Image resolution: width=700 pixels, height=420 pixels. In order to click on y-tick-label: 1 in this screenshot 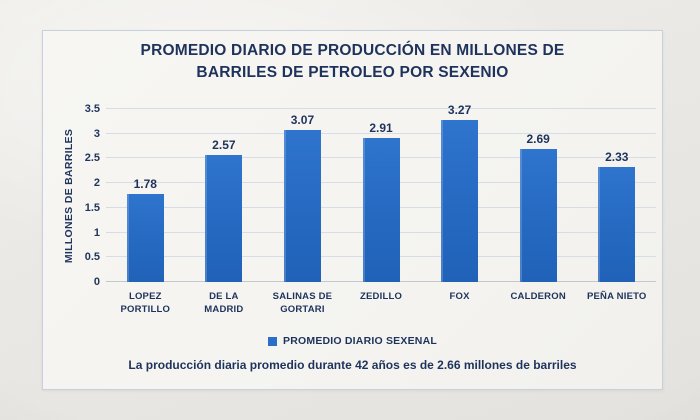, I will do `click(96, 232)`.